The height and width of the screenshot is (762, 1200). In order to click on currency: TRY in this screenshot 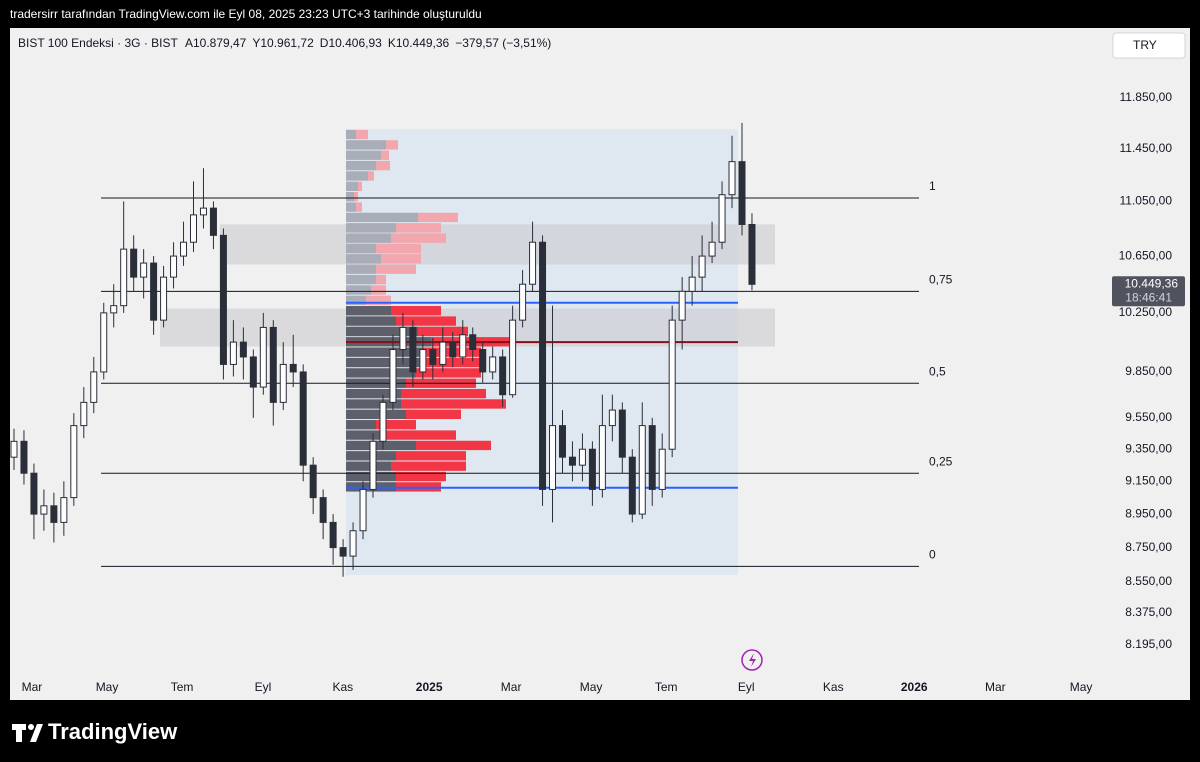, I will do `click(1145, 45)`.